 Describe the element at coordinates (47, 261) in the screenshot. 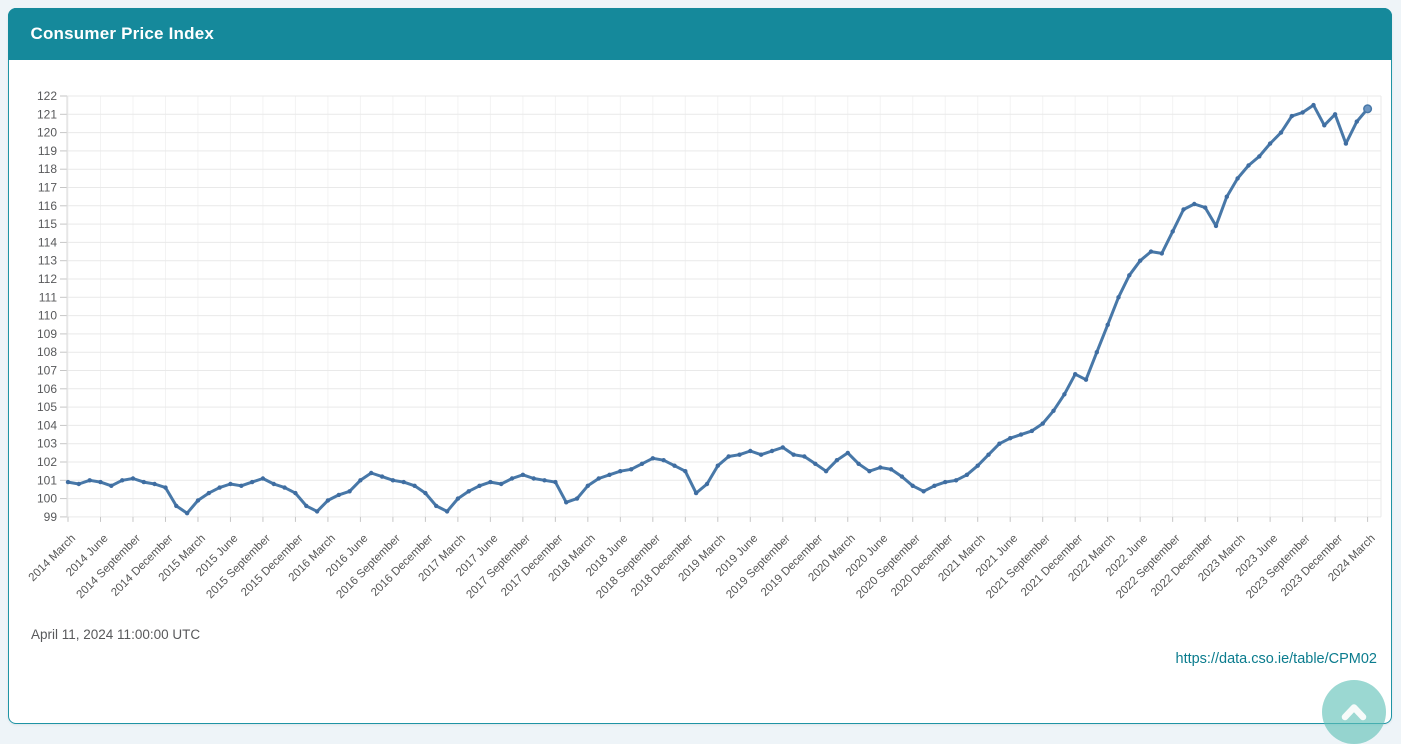

I see `svg-text: 113` at that location.